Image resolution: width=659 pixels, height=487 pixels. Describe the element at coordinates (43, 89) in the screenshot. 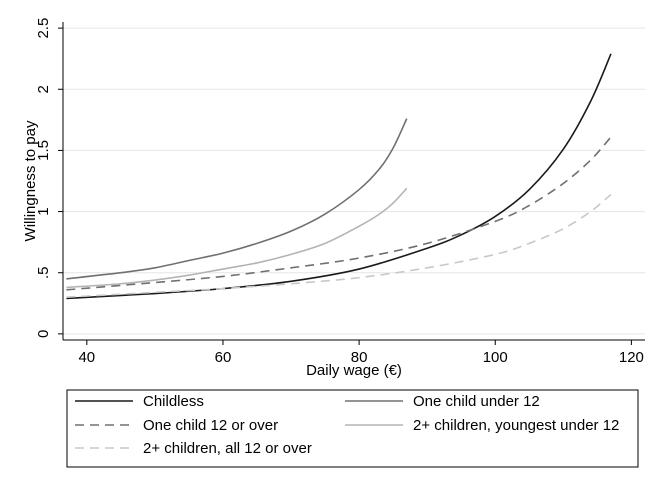

I see `y-tick-label: 2` at that location.